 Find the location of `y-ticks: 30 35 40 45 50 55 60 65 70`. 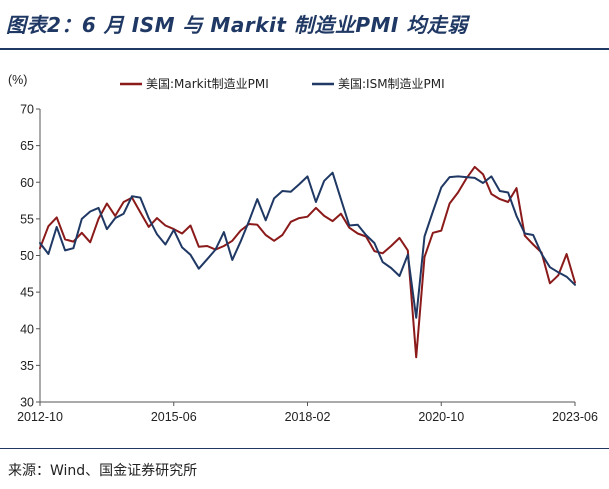

y-ticks: 30 35 40 45 50 55 60 65 70 is located at coordinates (30, 256).